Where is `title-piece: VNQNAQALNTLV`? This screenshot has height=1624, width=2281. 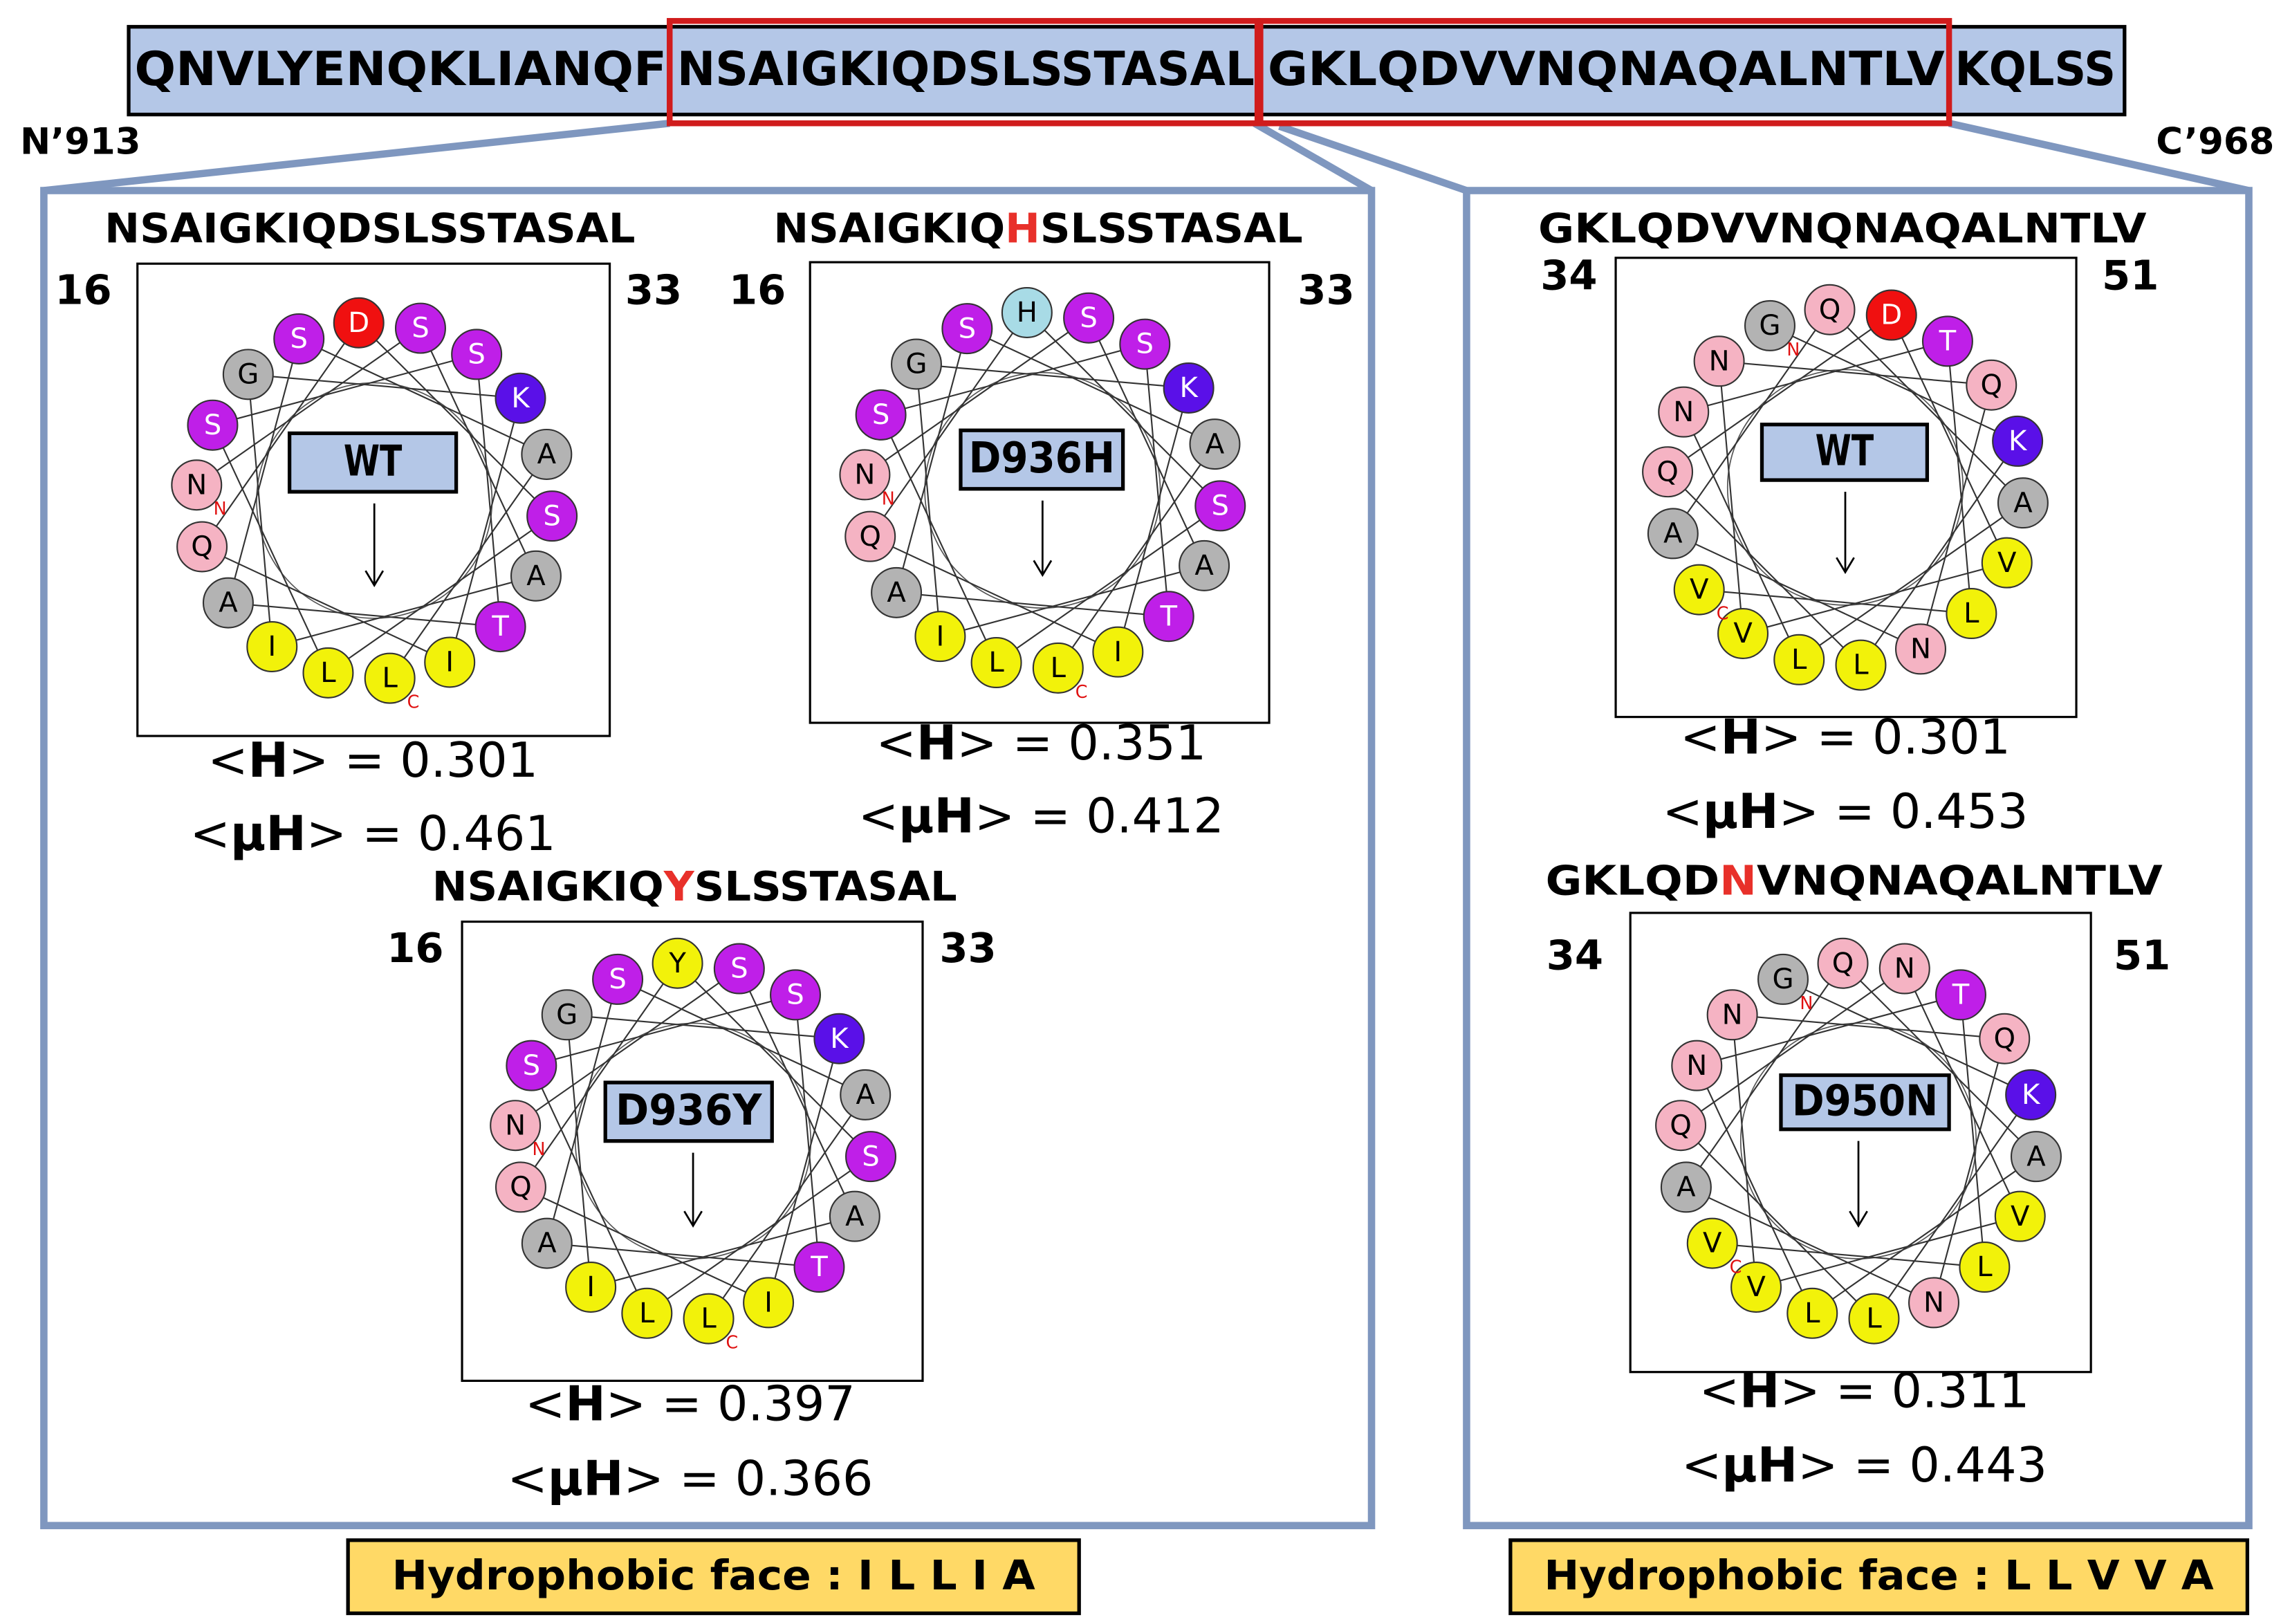 title-piece: VNQNAQALNTLV is located at coordinates (1960, 881).